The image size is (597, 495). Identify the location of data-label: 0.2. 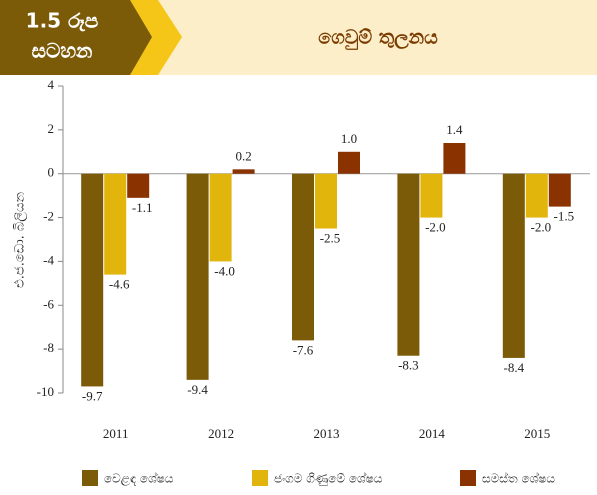
(243, 155).